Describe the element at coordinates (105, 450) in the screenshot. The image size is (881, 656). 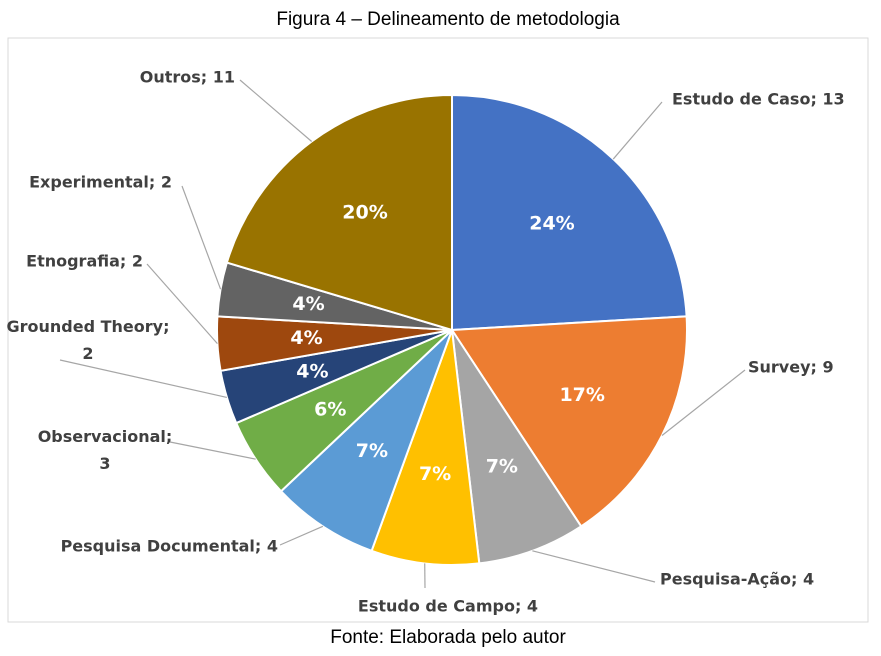
I see `slice-label: Observacional;3` at that location.